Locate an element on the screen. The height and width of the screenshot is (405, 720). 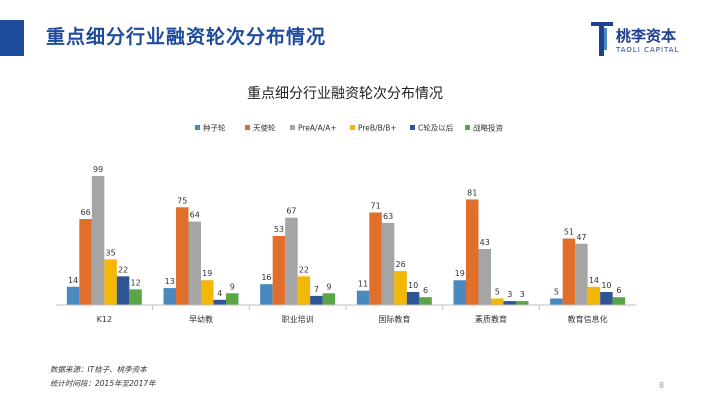
legend-label: 战略投资 is located at coordinates (488, 128).